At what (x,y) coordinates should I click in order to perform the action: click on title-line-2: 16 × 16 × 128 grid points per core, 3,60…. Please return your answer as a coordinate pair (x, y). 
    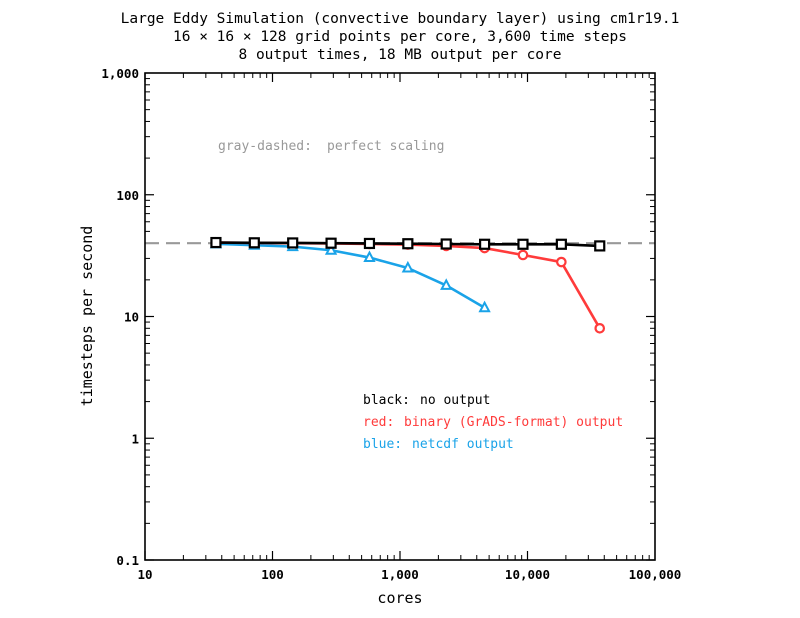
    Looking at the image, I should click on (400, 37).